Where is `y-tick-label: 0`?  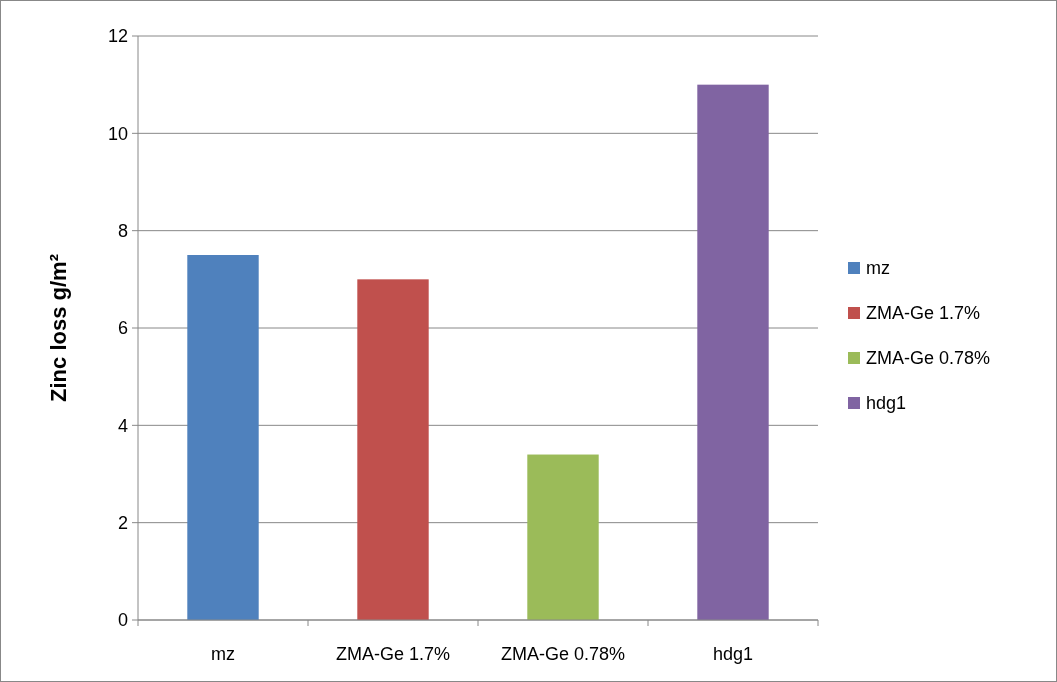 y-tick-label: 0 is located at coordinates (122, 620).